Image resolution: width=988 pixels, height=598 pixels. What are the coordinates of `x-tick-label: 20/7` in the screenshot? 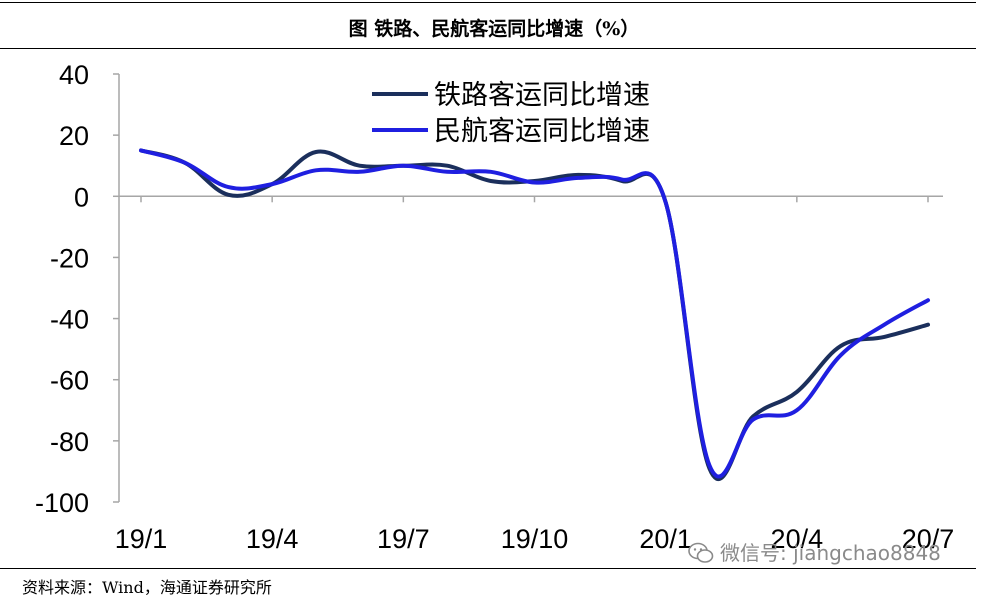 It's located at (928, 539).